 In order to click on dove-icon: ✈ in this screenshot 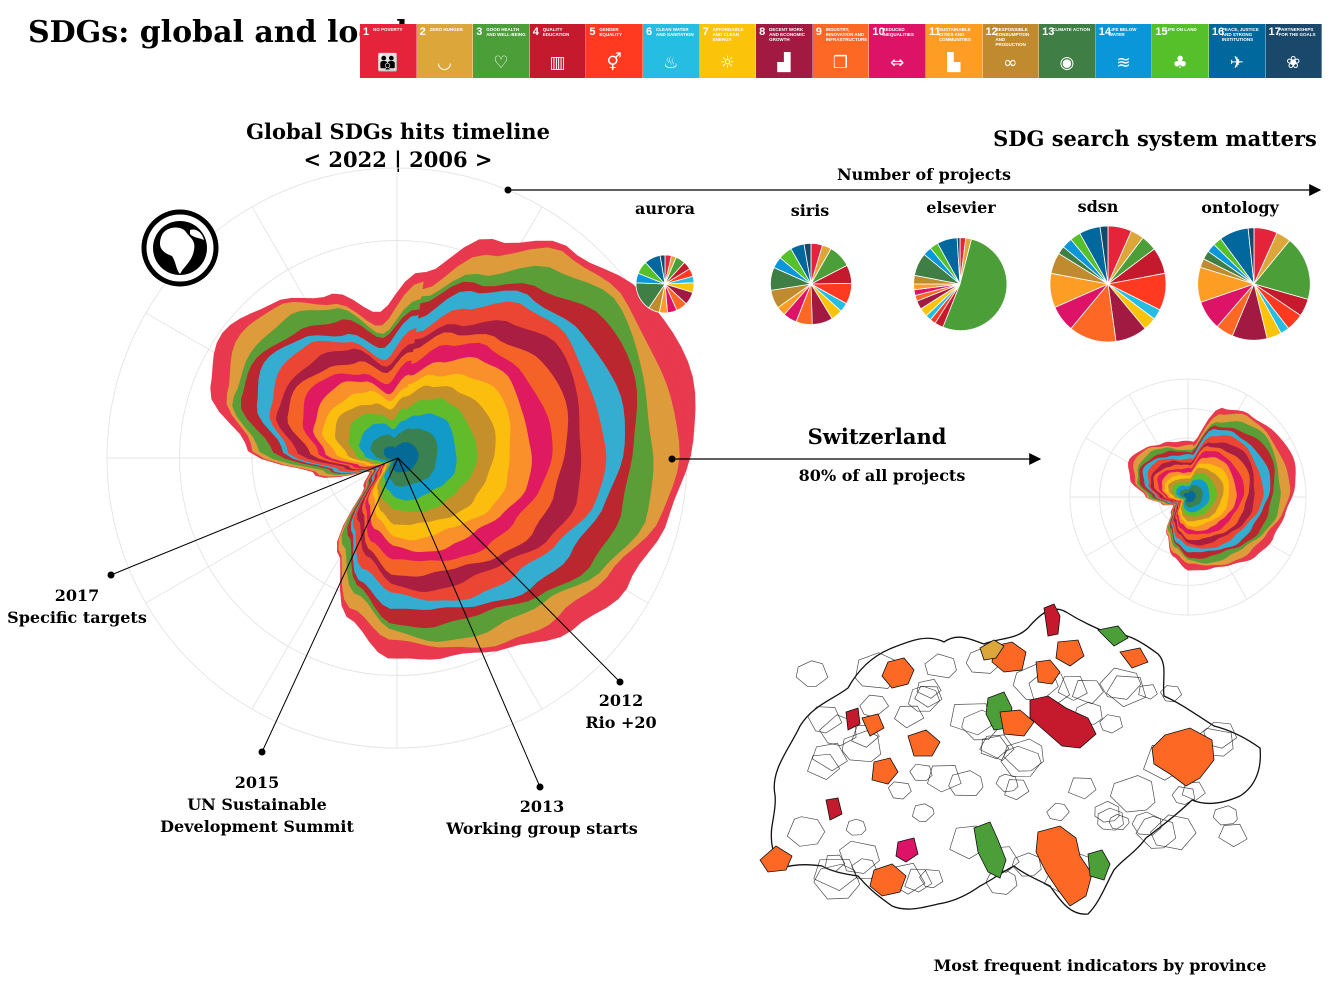, I will do `click(1236, 63)`.